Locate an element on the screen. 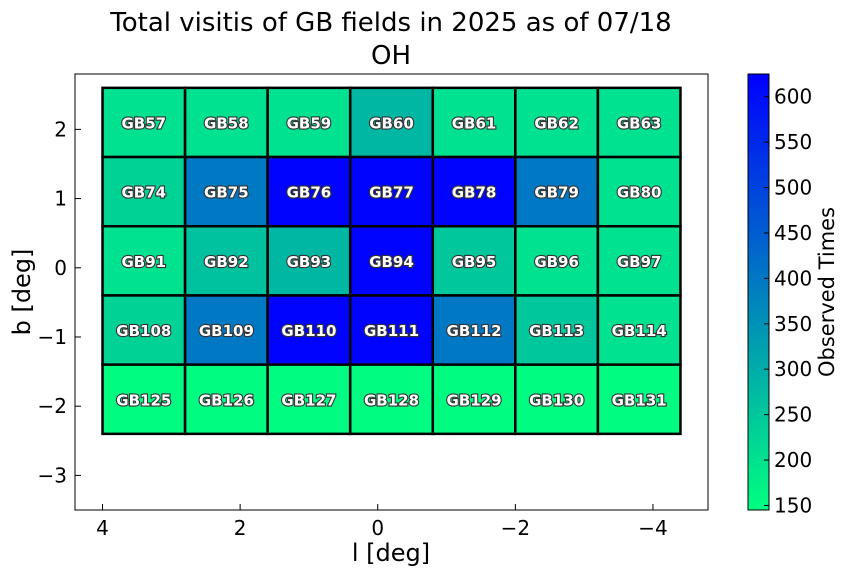  field-label-gb57: GB57 is located at coordinates (143, 123).